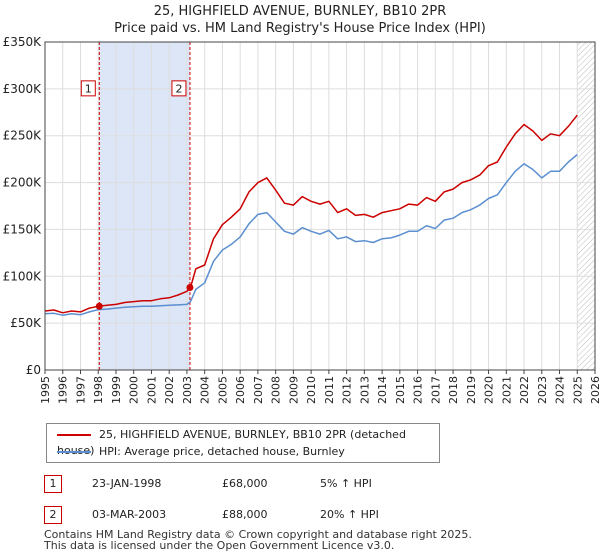 This screenshot has width=600, height=560. Describe the element at coordinates (594, 390) in the screenshot. I see `x-tick-label: 2026` at that location.